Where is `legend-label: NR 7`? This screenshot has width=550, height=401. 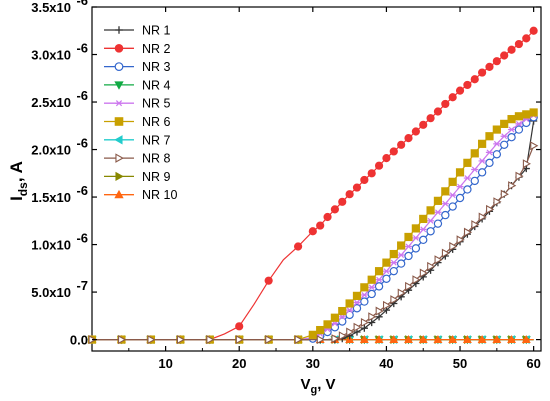 legend-label: NR 7 is located at coordinates (156, 140).